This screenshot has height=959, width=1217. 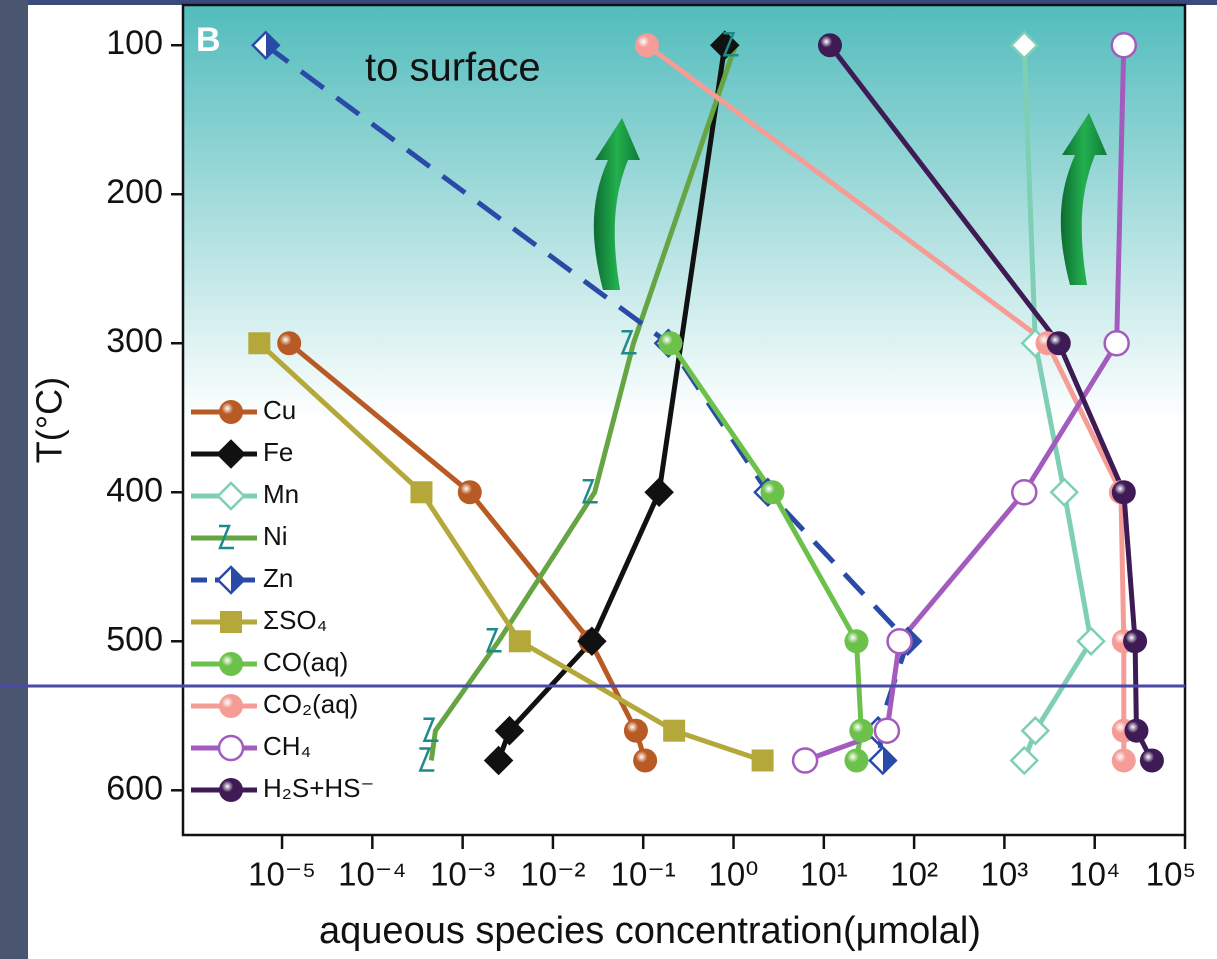 I want to click on x-tick-label: 10⁻³, so click(x=462, y=874).